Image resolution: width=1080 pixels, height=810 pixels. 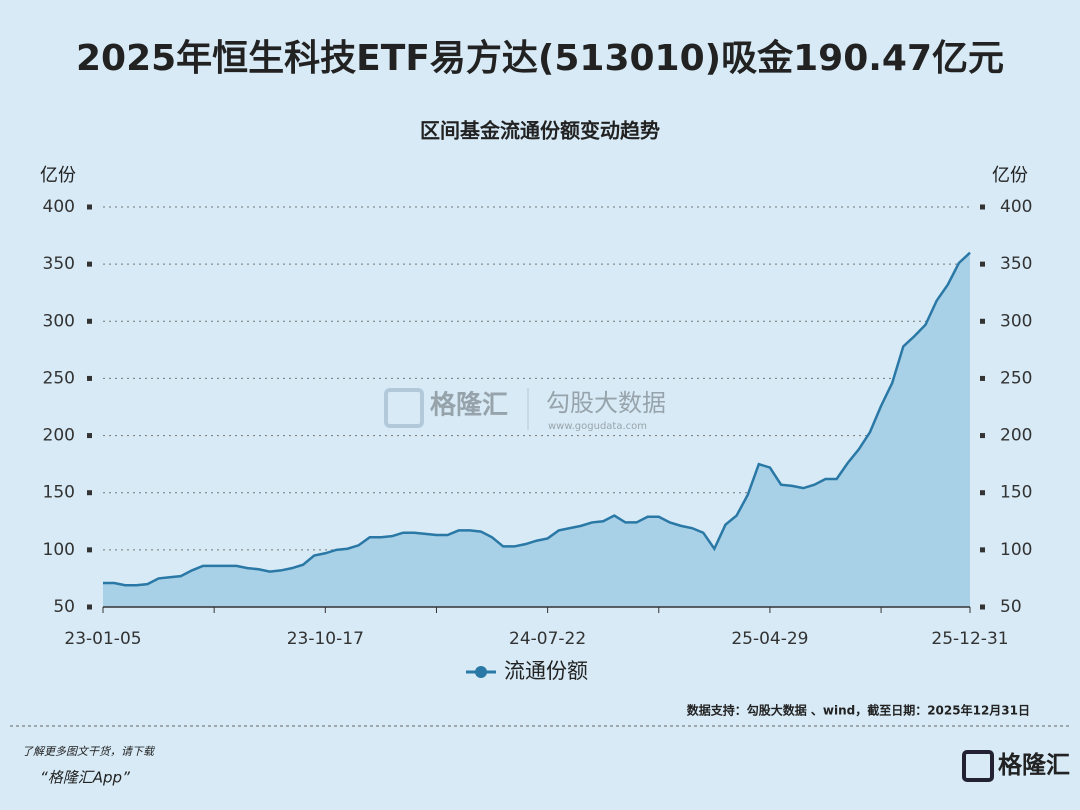 I want to click on y-tick-label: 50, so click(x=64, y=607).